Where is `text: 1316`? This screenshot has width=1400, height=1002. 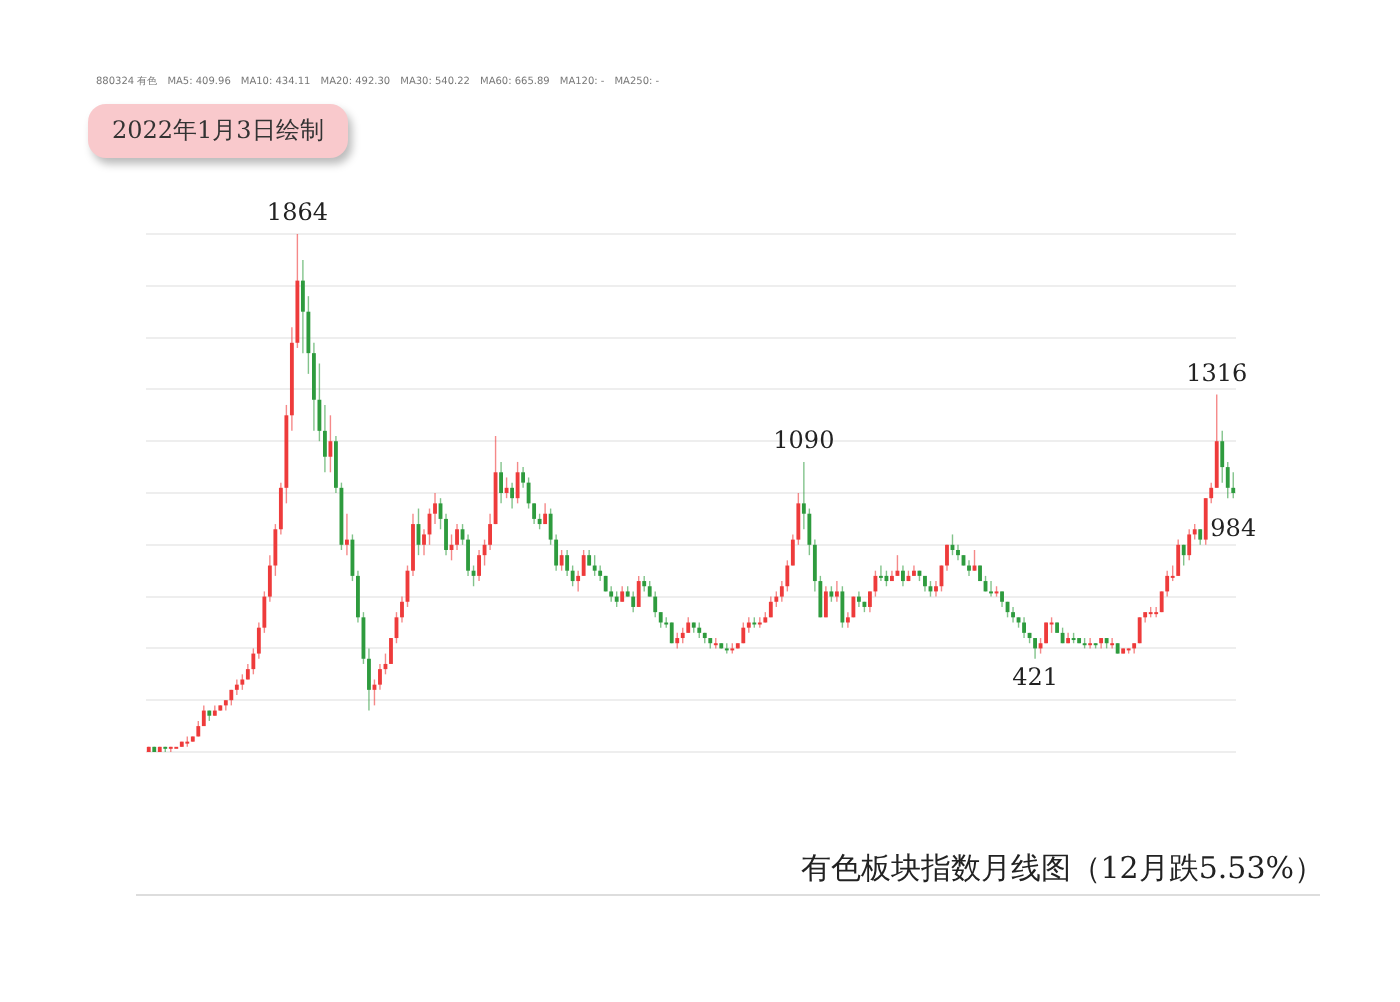
text: 1316 is located at coordinates (1217, 372).